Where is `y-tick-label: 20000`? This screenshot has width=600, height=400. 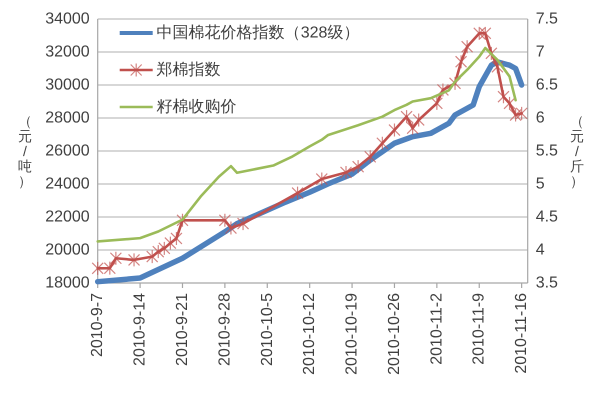 y-tick-label: 20000 is located at coordinates (67, 250).